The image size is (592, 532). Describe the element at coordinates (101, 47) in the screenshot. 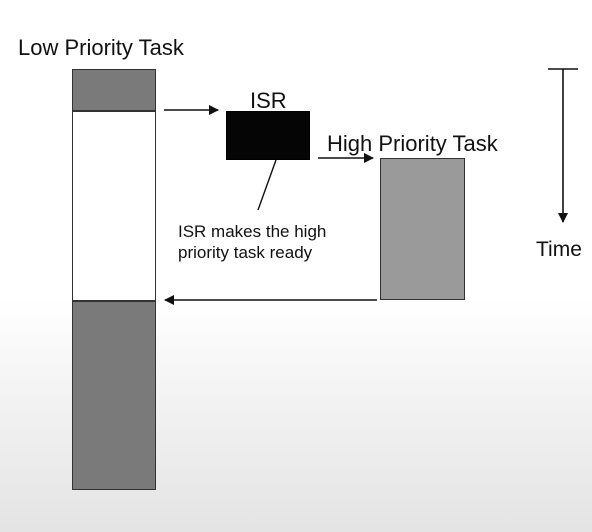

I see `low-priority-task-label: Low Priority Task` at that location.